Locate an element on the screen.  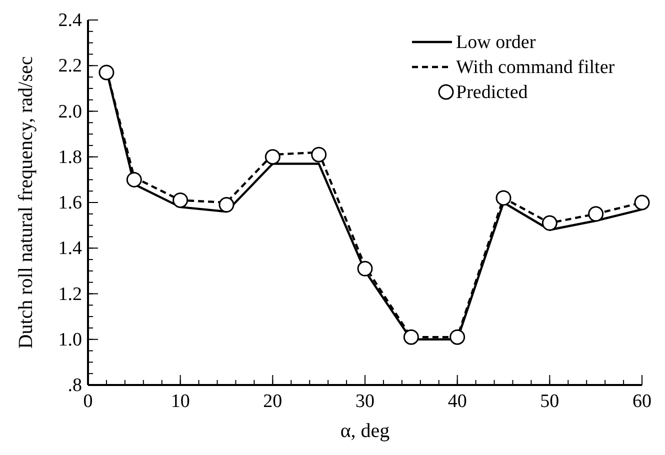
y-tick-label: 1.2 is located at coordinates (70, 294).